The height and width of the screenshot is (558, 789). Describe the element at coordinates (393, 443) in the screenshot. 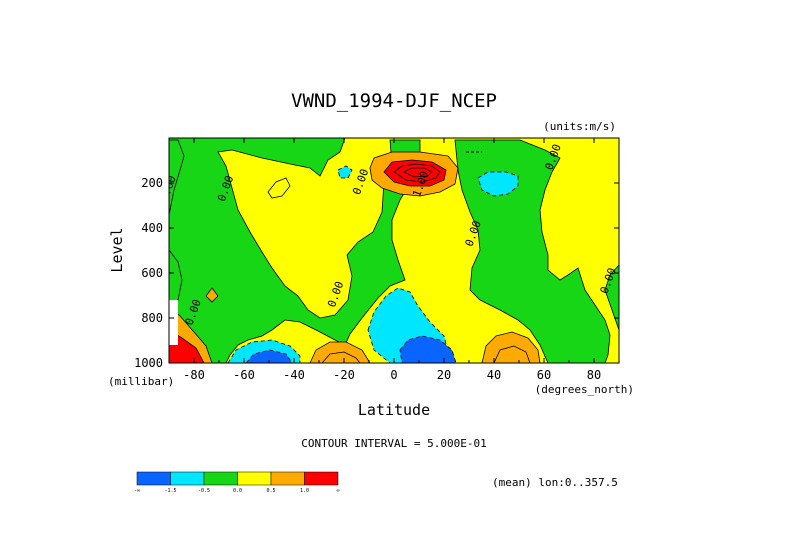

I see `contour-interval-note: CONTOUR INTERVAL = 5.000E-01` at that location.